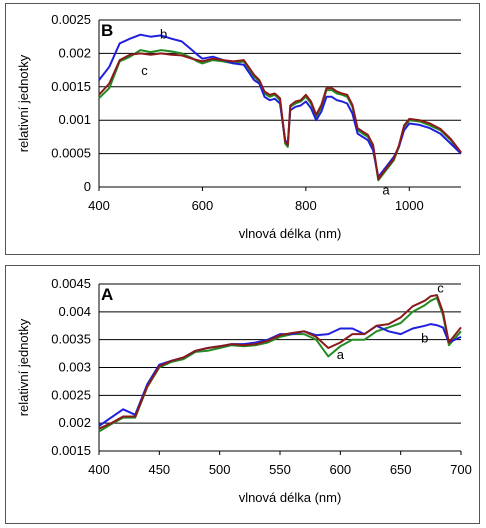 This screenshot has width=486, height=528. What do you see at coordinates (107, 30) in the screenshot?
I see `chart-b-panel-letter: B` at bounding box center [107, 30].